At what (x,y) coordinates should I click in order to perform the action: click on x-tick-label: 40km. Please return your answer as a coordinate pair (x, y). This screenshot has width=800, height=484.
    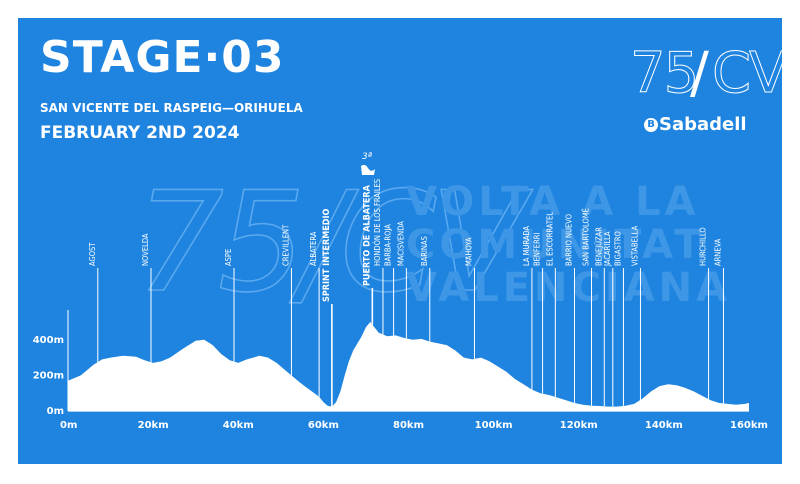
    Looking at the image, I should click on (238, 425).